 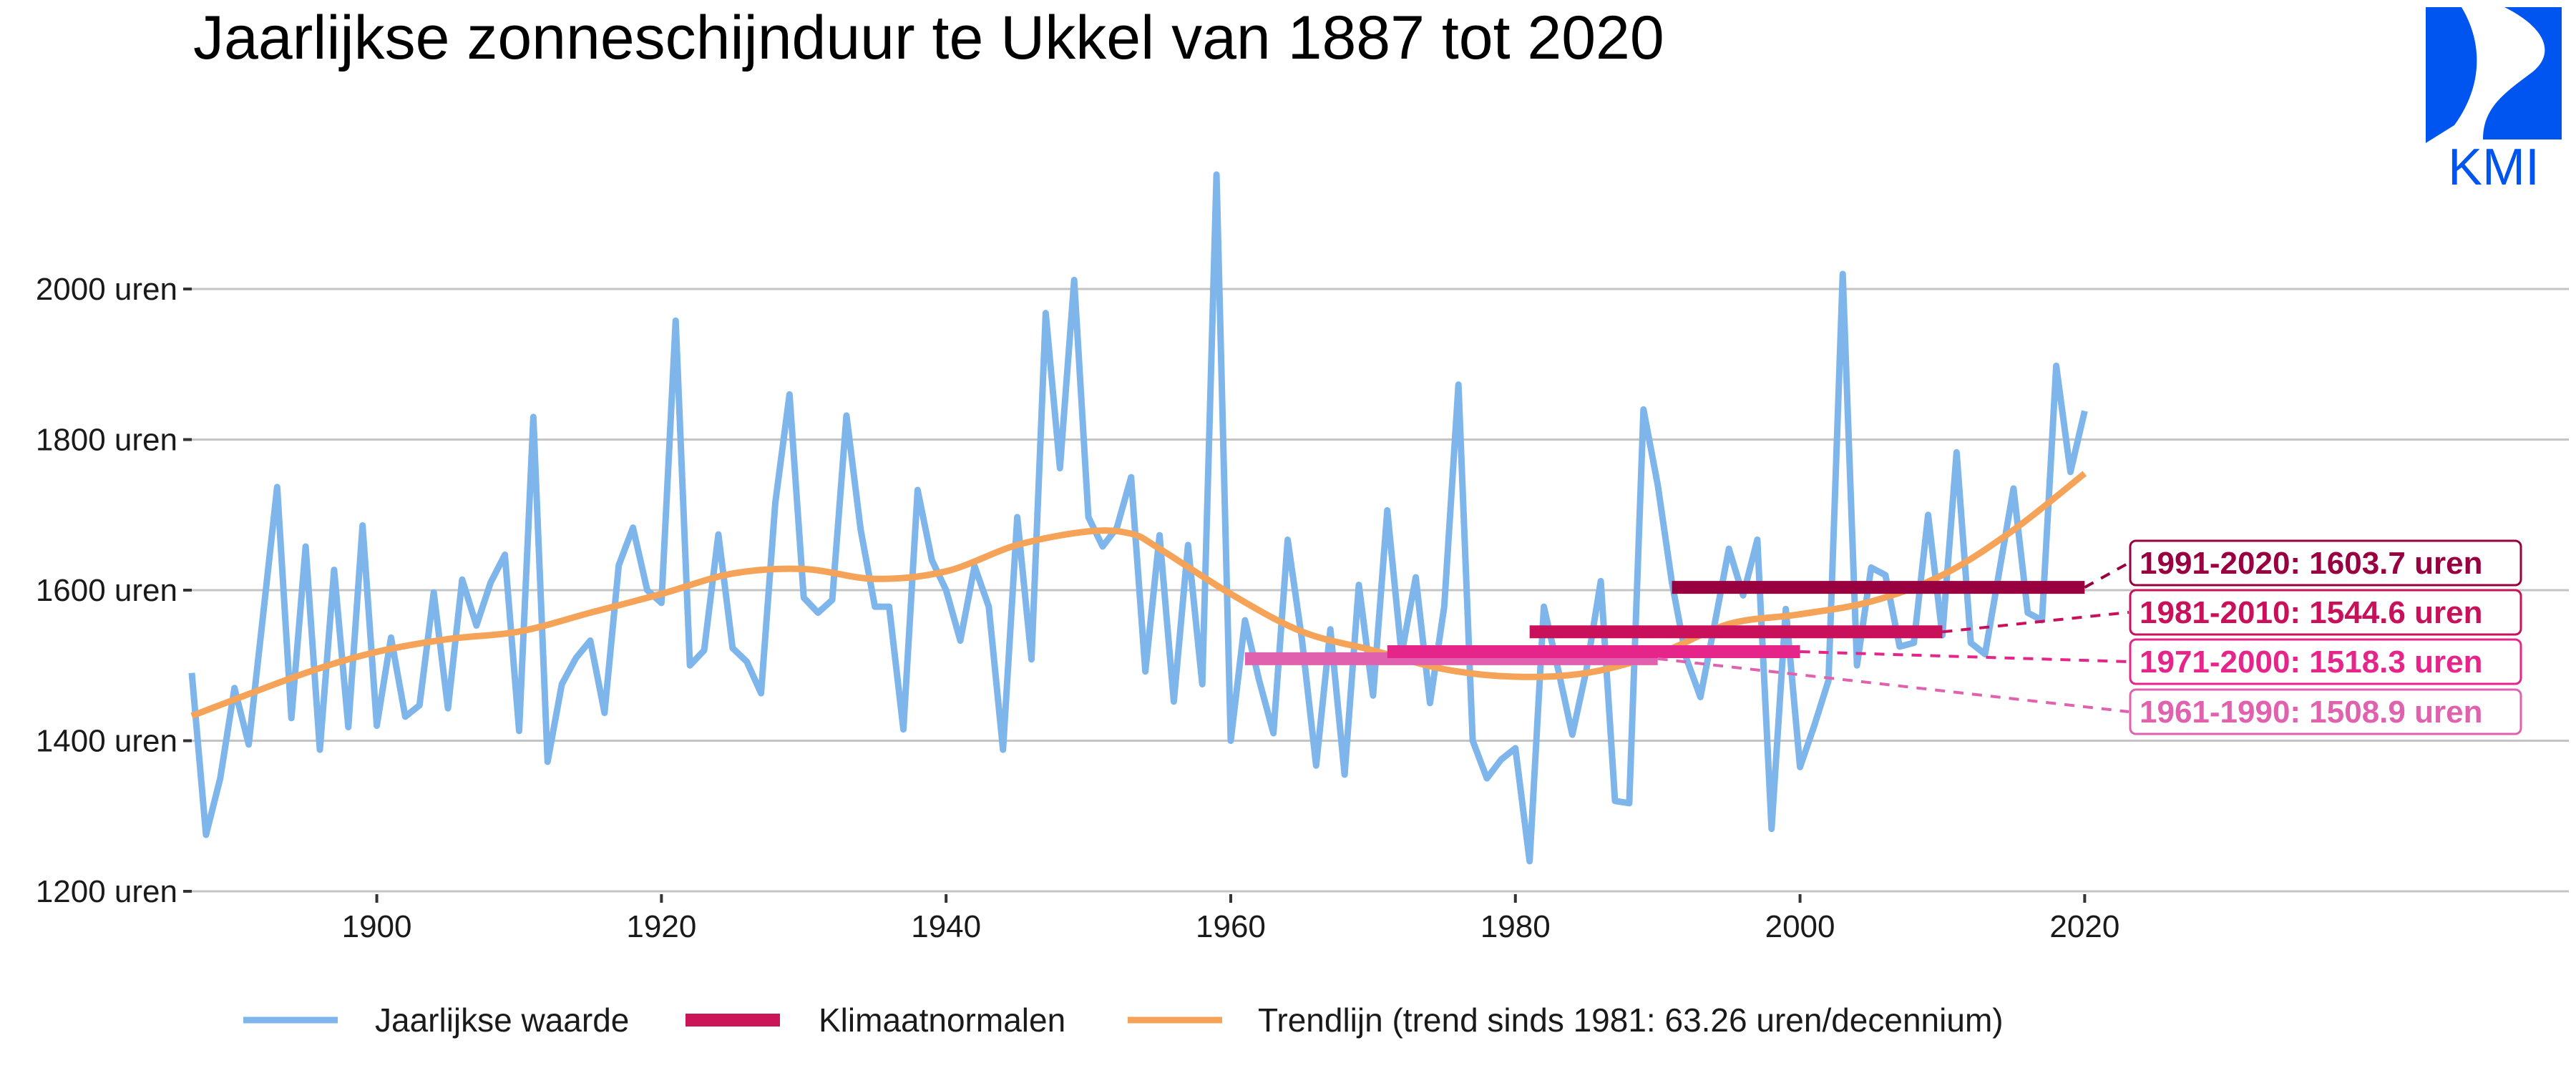 What do you see at coordinates (377, 927) in the screenshot?
I see `x-tick-label: 1900` at bounding box center [377, 927].